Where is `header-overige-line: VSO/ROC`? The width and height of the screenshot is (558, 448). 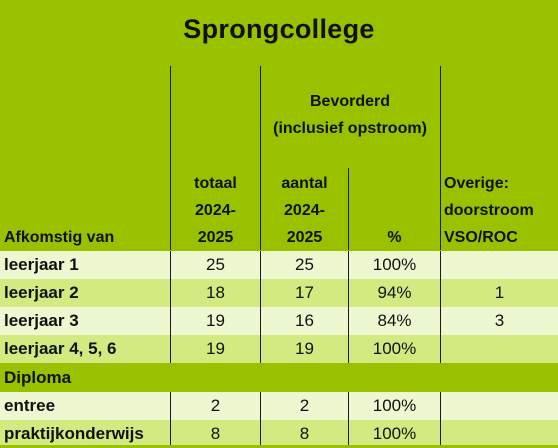
header-overige-line: VSO/ROC is located at coordinates (481, 237).